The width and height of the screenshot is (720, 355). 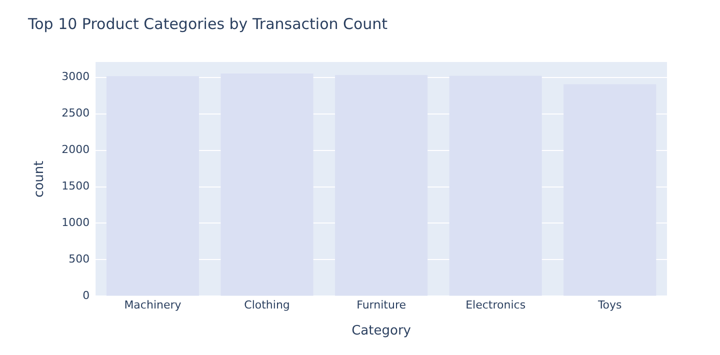 I want to click on y-tick-label: 3000, so click(x=76, y=77).